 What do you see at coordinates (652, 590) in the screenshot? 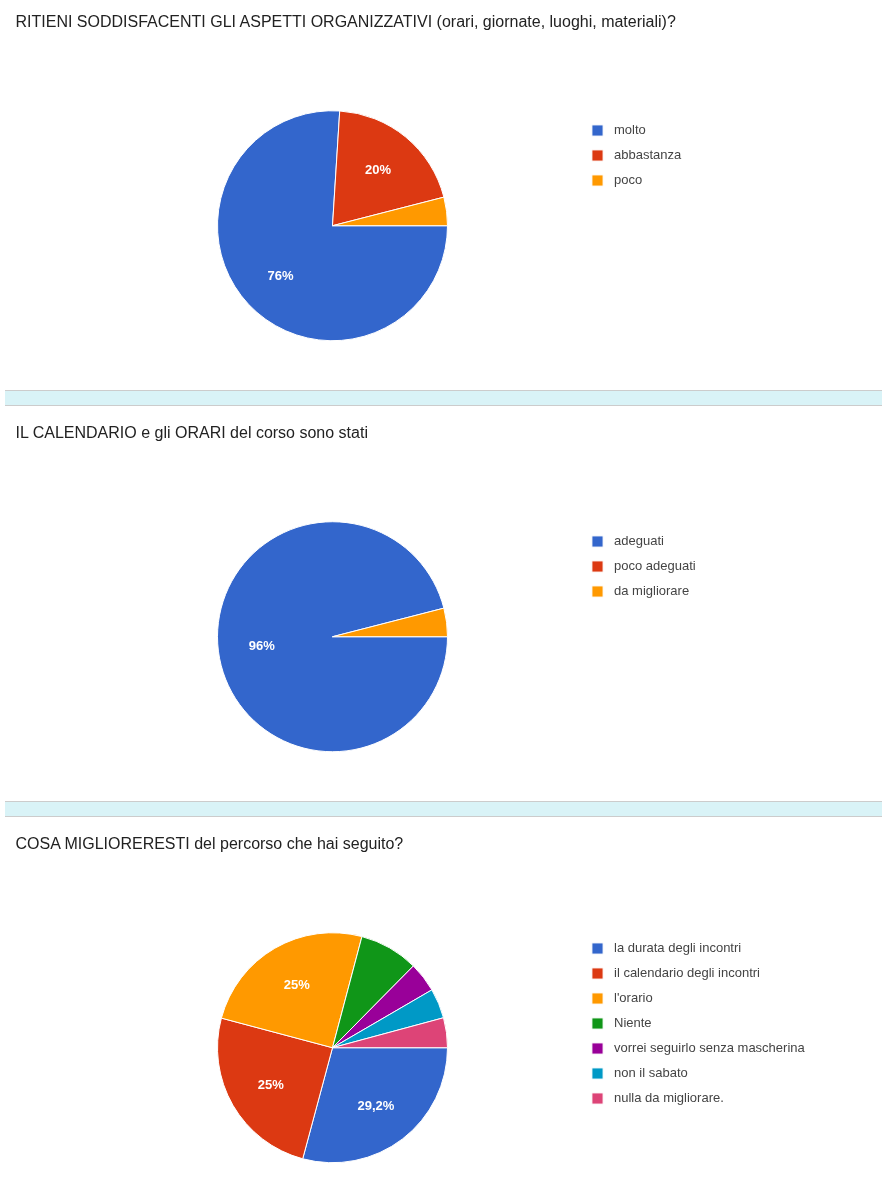
I see `legend-label: da migliorare` at bounding box center [652, 590].